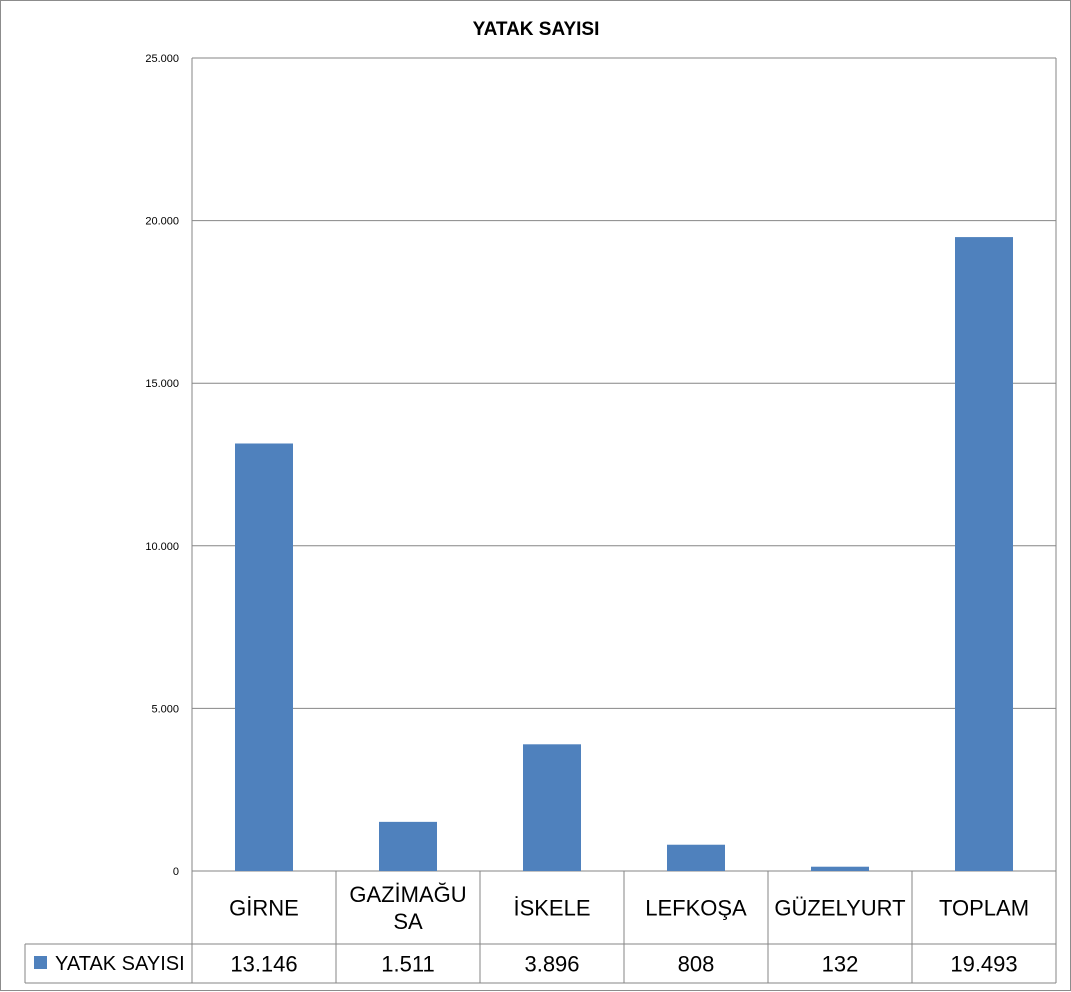  I want to click on y-tick-label: 0, so click(176, 872).